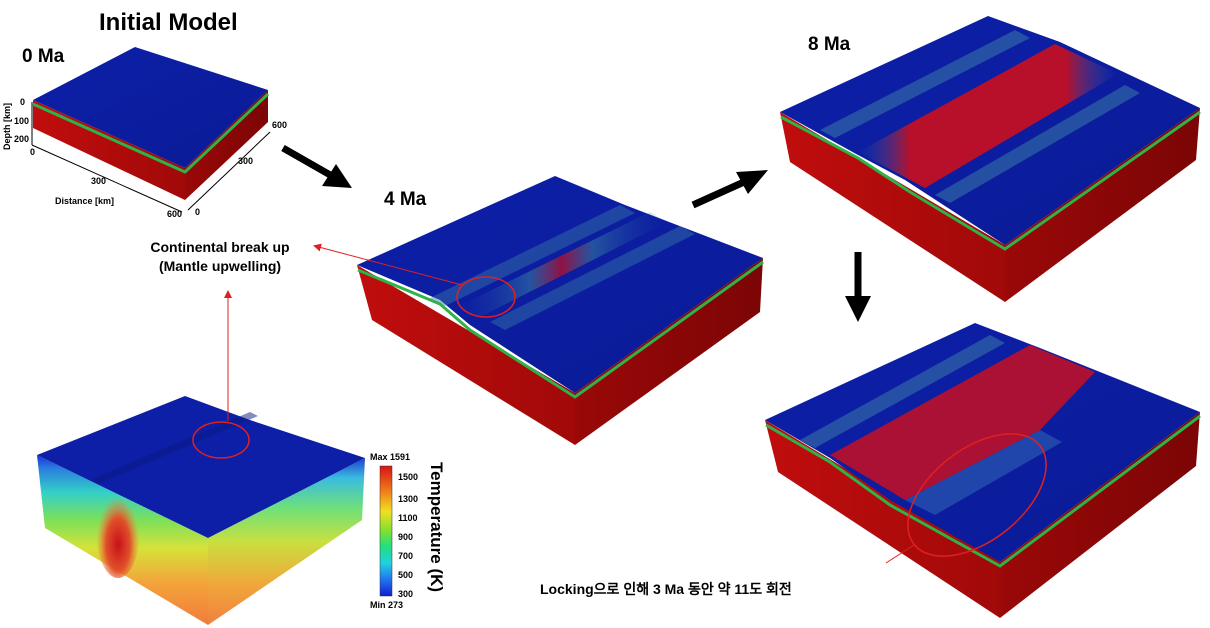 This screenshot has width=1210, height=628. What do you see at coordinates (174, 448) in the screenshot?
I see `temperature-block-surface-trough` at bounding box center [174, 448].